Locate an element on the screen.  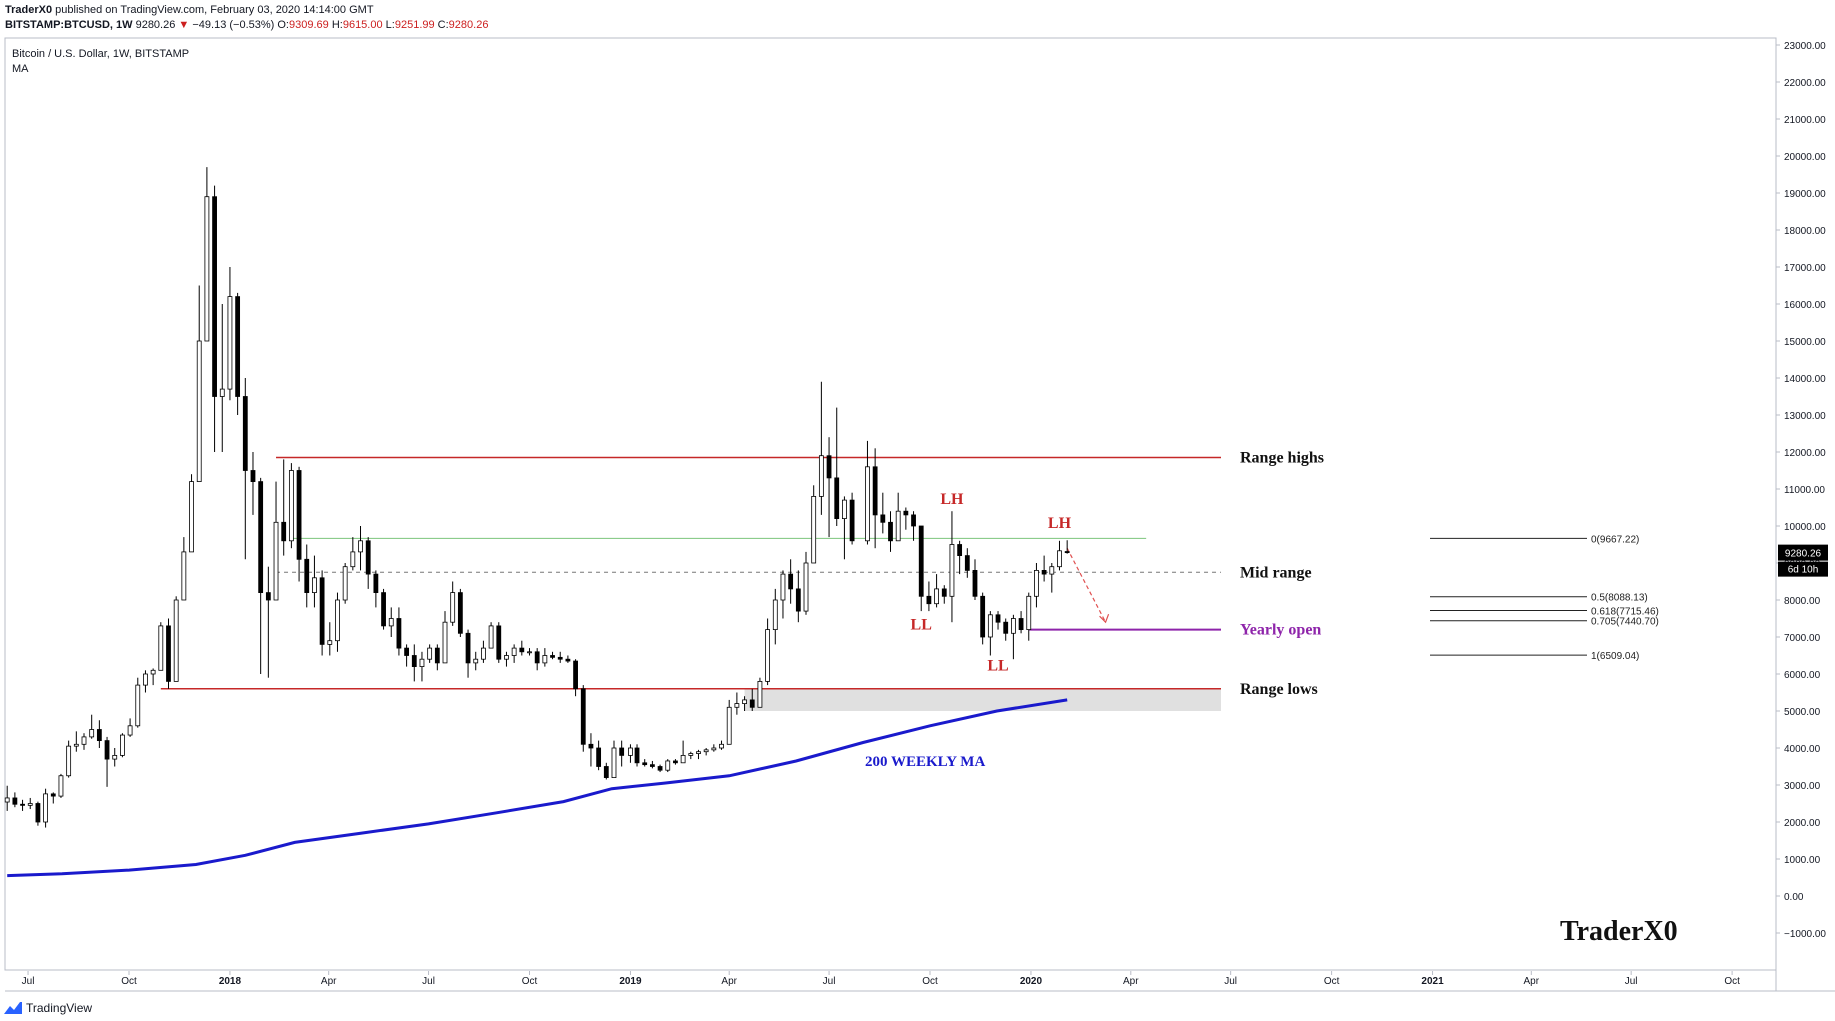
tradingview-footer: TradingView is located at coordinates (48, 1008).